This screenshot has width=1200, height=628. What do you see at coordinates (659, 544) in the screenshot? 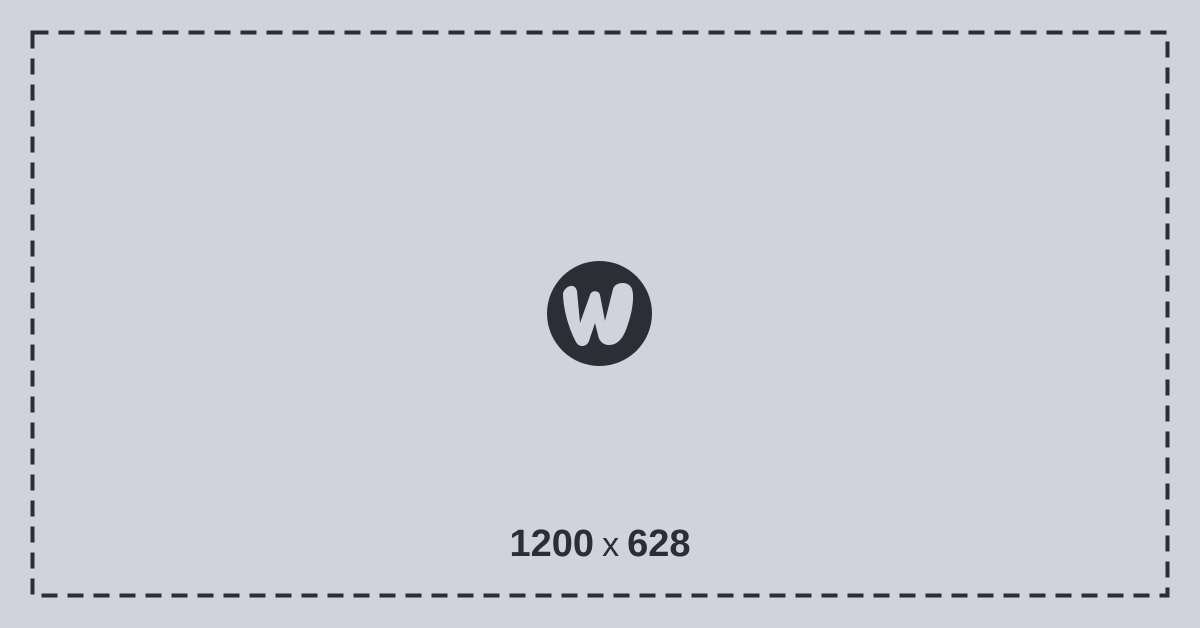
I see `height-value: 628` at bounding box center [659, 544].